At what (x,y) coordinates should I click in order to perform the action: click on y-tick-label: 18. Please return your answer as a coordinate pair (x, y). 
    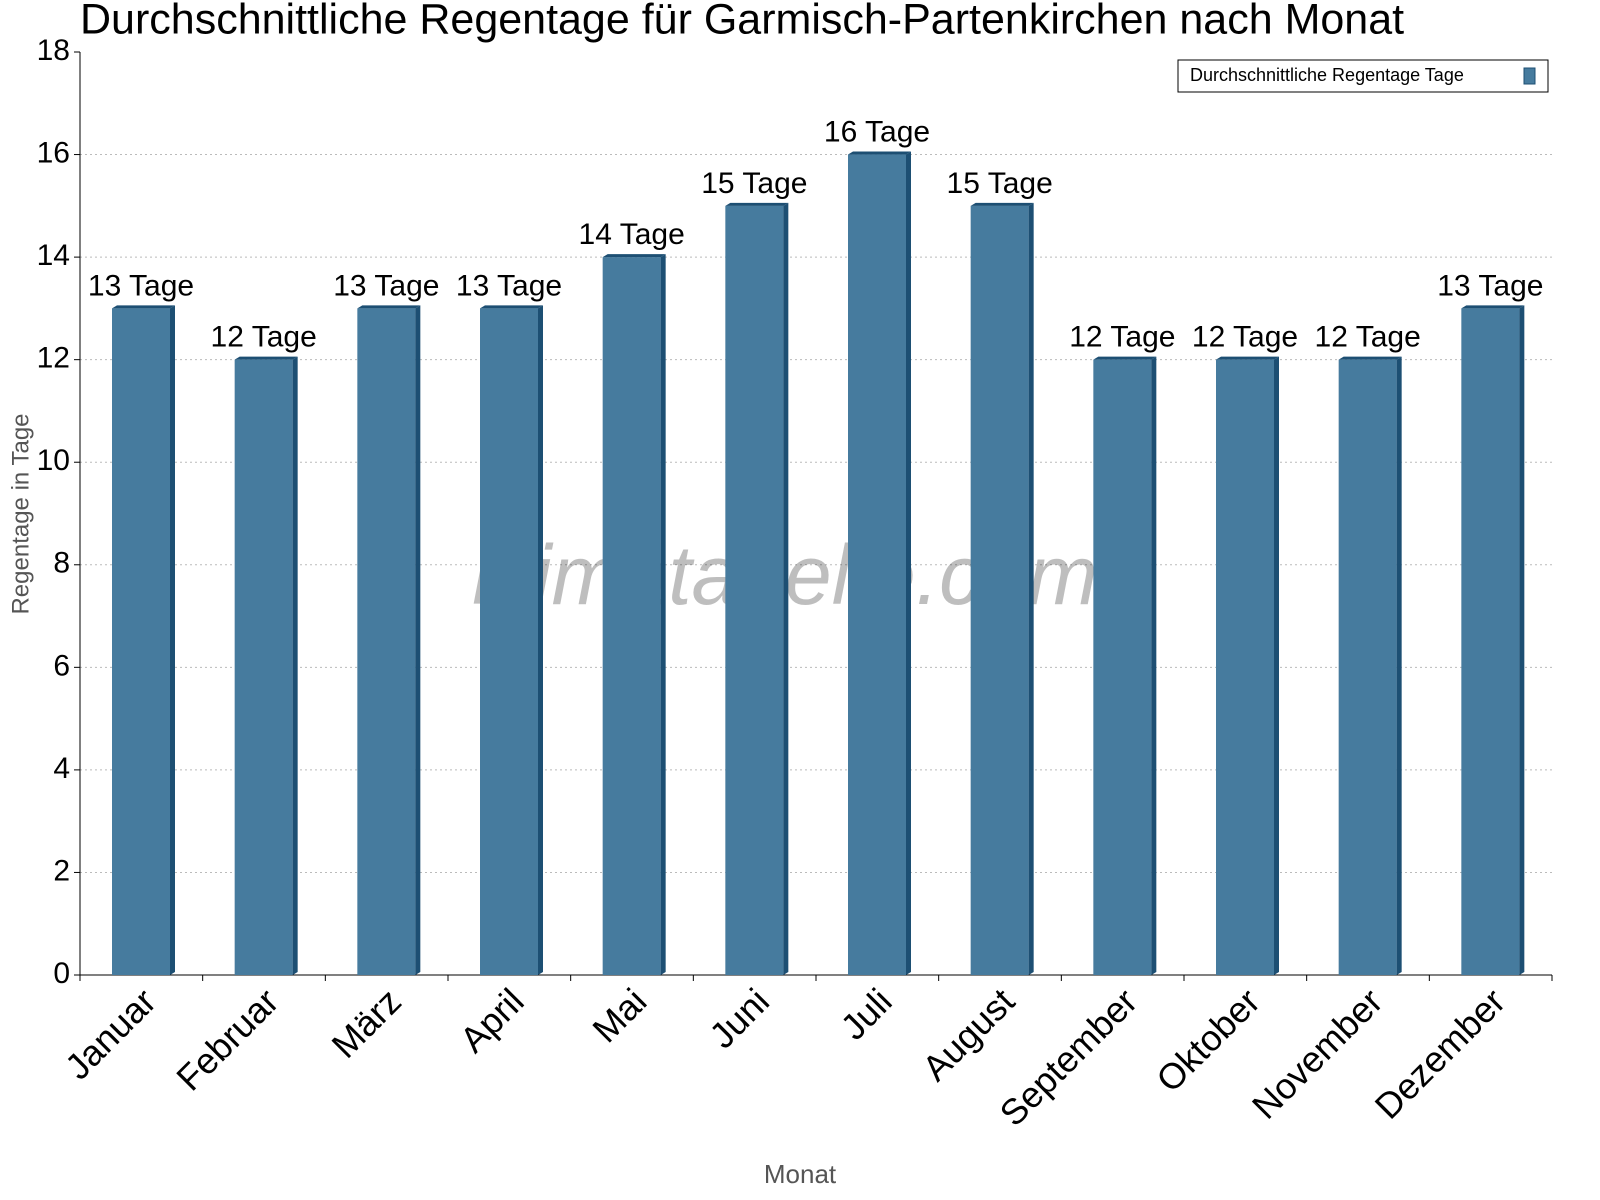
    Looking at the image, I should click on (53, 50).